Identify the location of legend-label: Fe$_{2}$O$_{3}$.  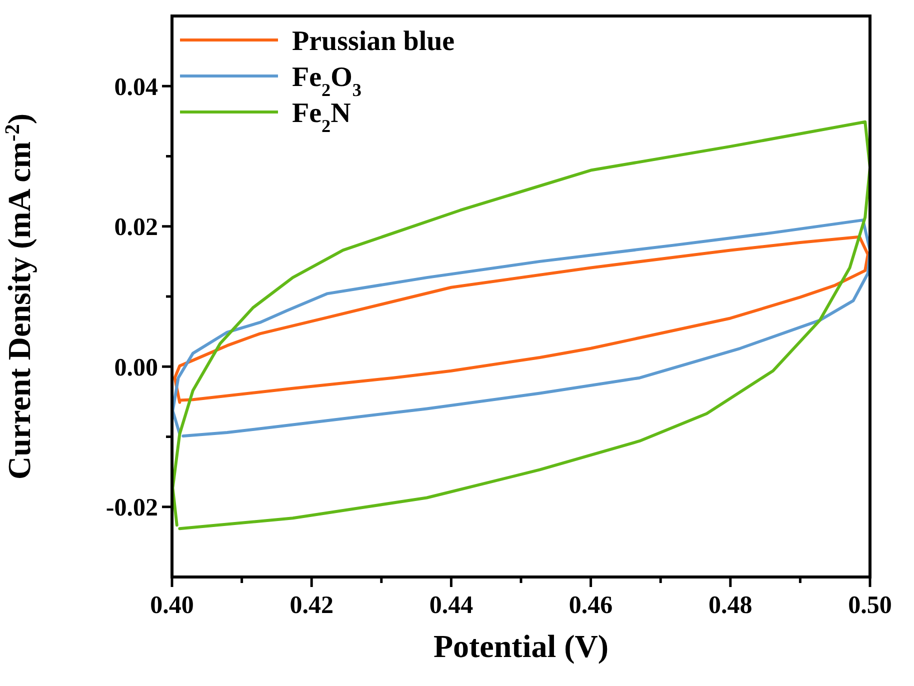
(327, 81).